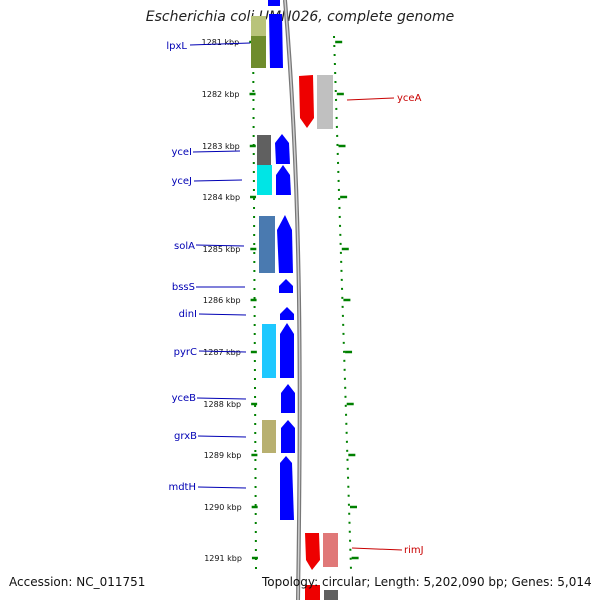 This screenshot has height=600, width=600. I want to click on gene-arrow-pyrC, so click(287, 350).